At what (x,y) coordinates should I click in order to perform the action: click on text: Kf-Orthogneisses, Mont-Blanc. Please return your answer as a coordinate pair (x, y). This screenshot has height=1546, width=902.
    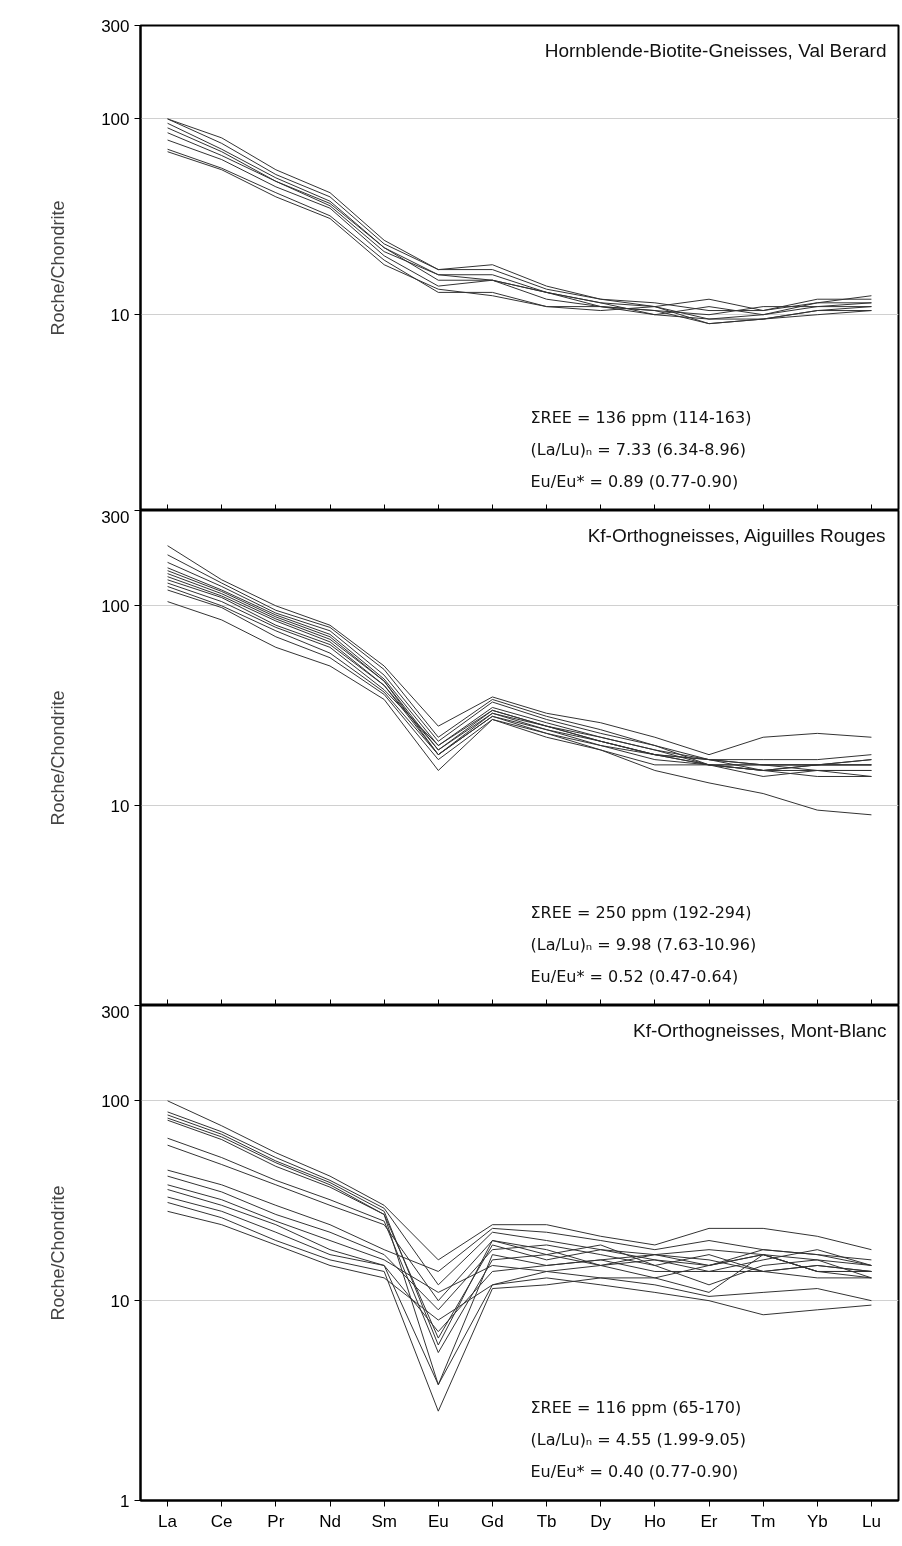
    Looking at the image, I should click on (760, 1030).